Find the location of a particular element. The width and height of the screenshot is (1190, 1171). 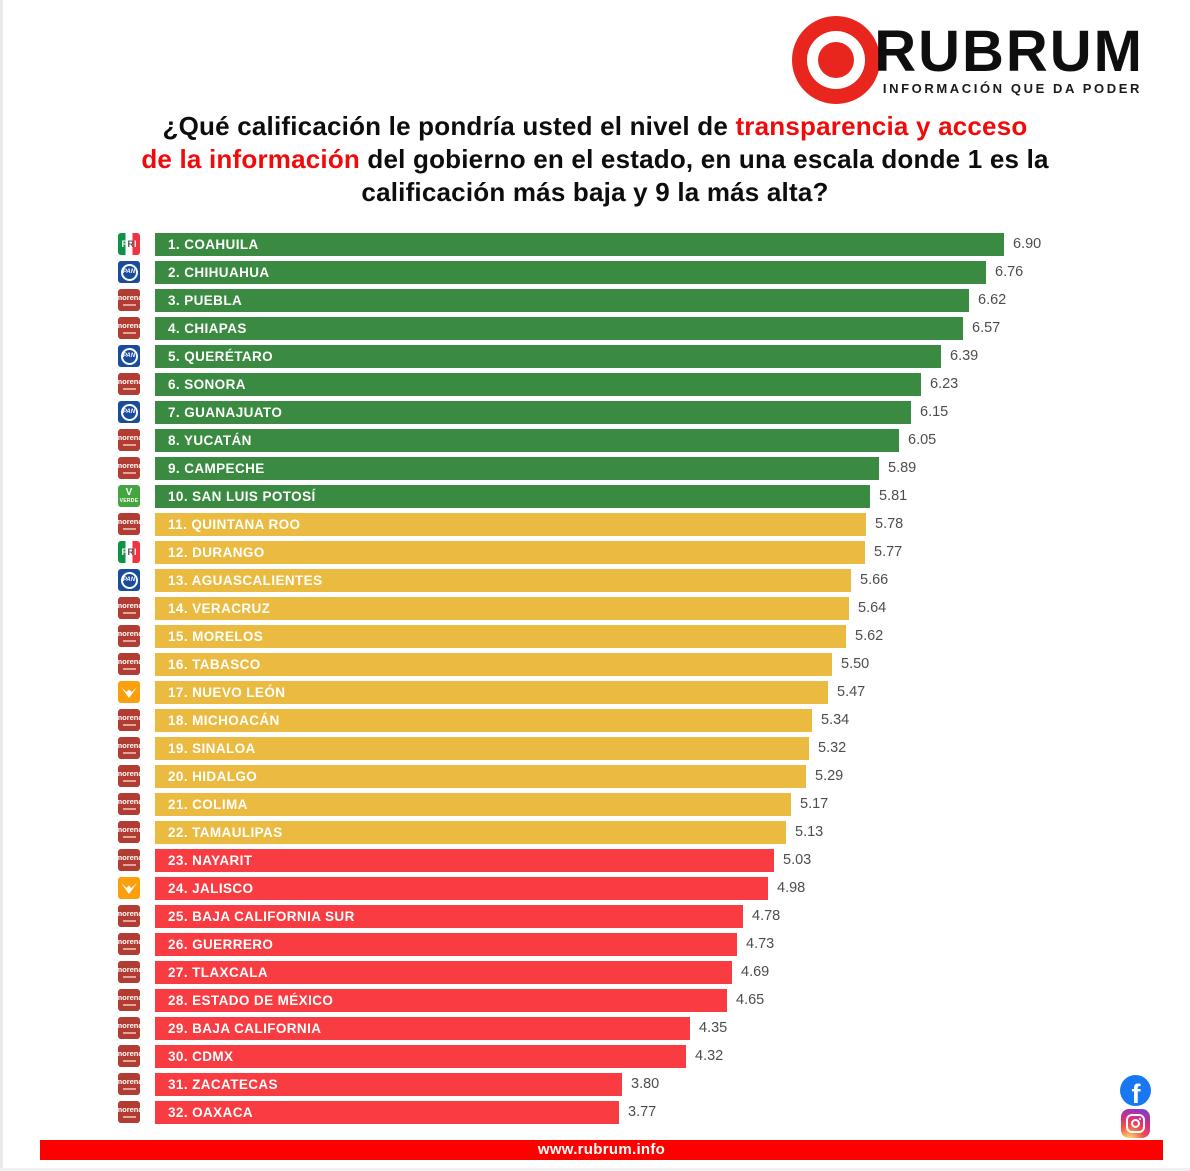

state-bar-label: 16. TABASCO is located at coordinates (214, 664).